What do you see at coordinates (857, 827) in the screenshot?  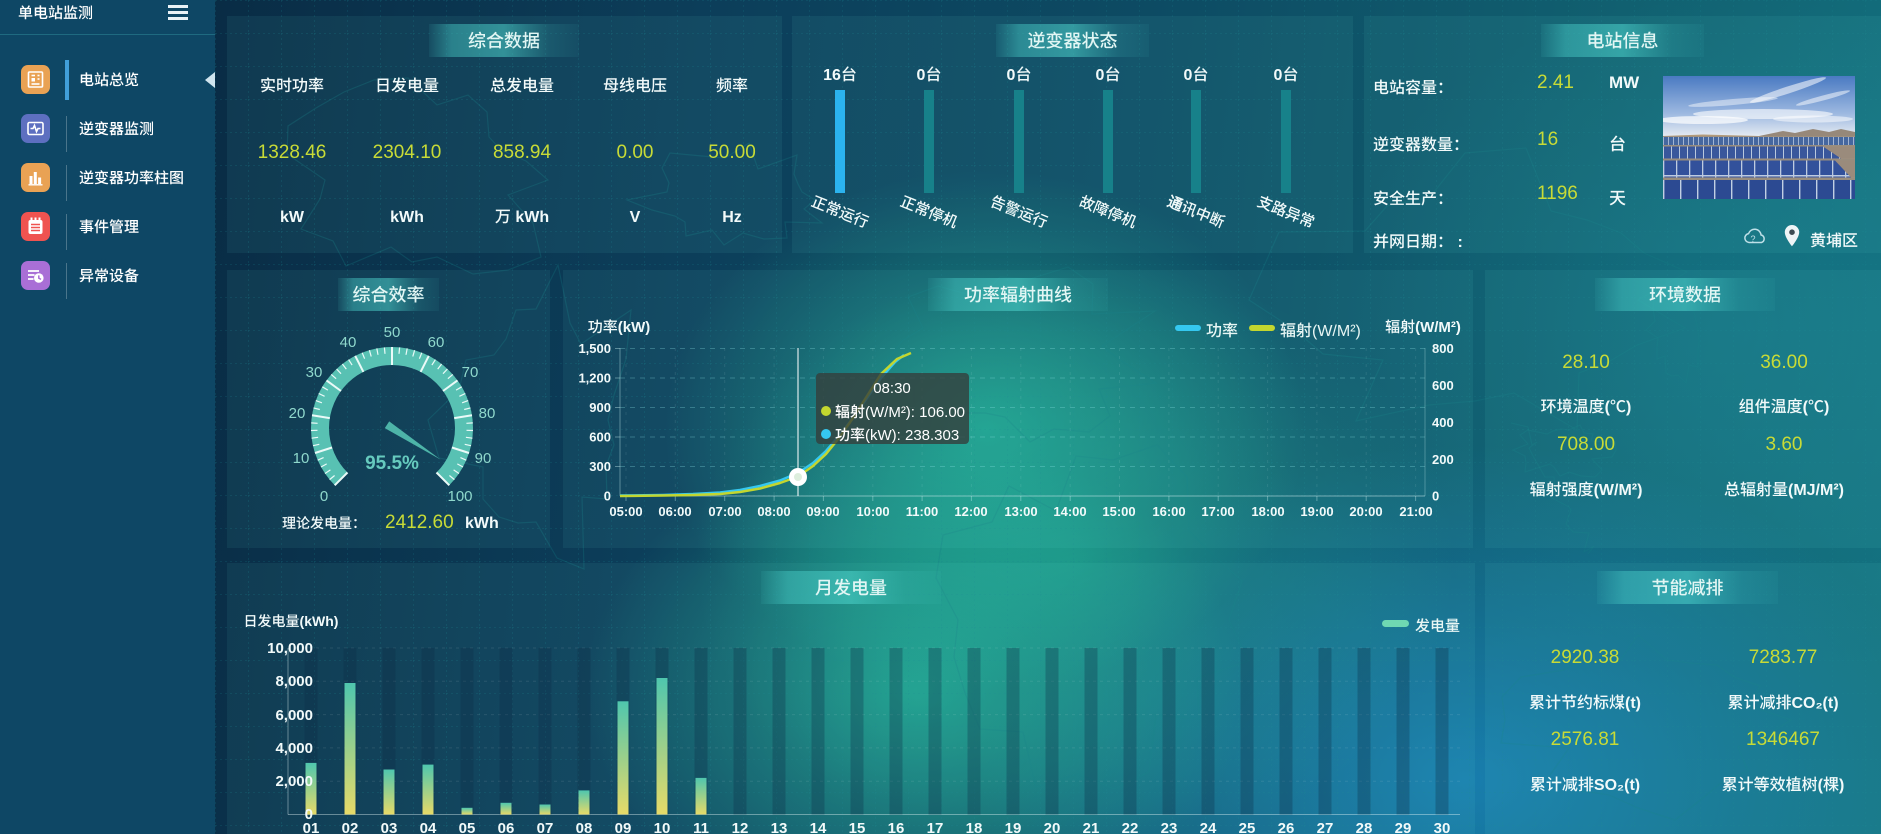 I see `svg-text: 15` at bounding box center [857, 827].